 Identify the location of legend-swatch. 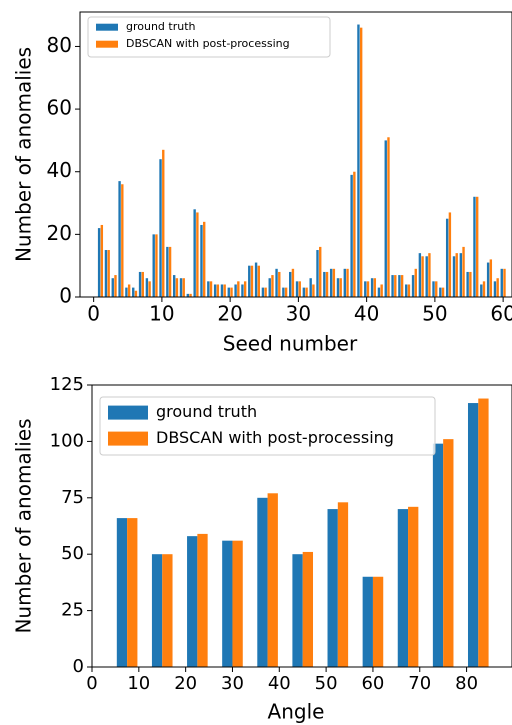
(128, 438).